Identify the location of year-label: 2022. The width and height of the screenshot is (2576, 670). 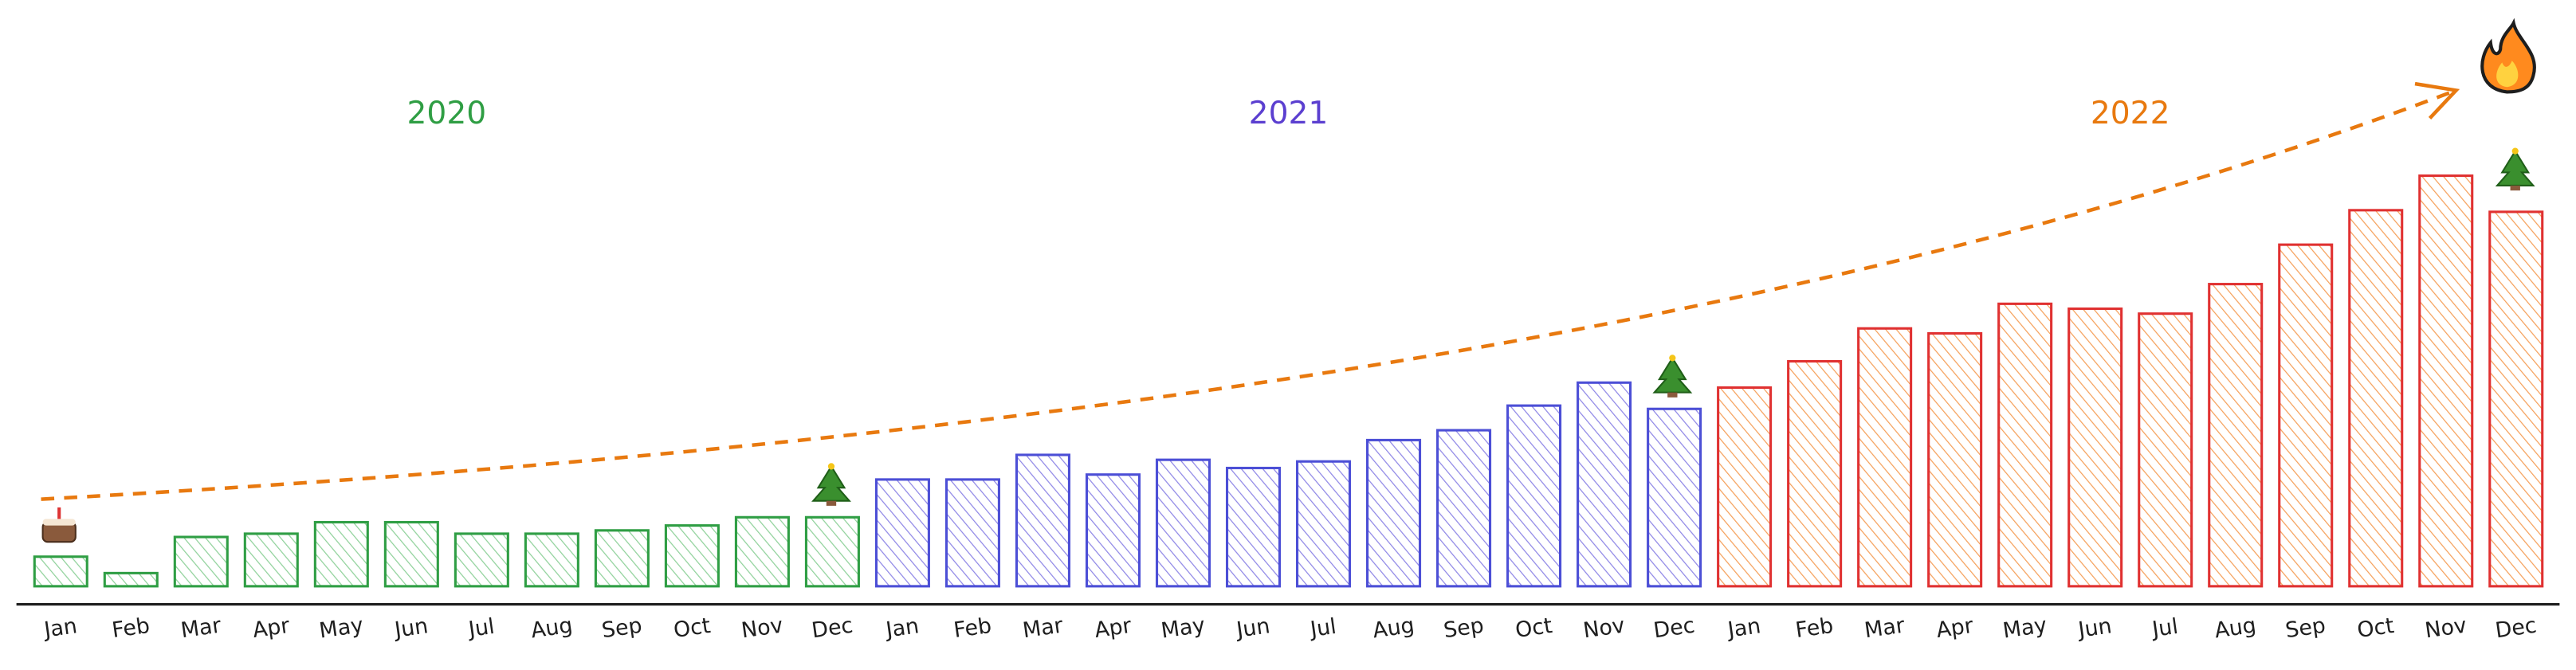
(2130, 114).